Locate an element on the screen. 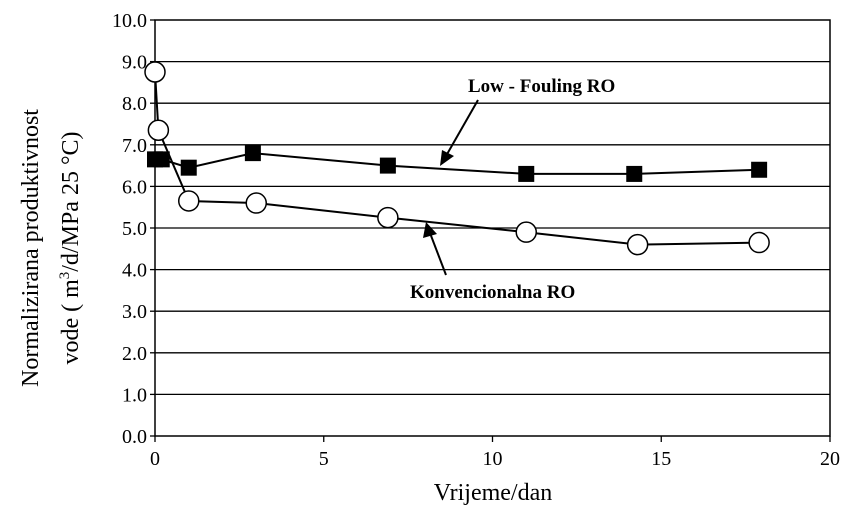  y-axis-title-suffix: /d/MPa 25 °C) is located at coordinates (71, 201).